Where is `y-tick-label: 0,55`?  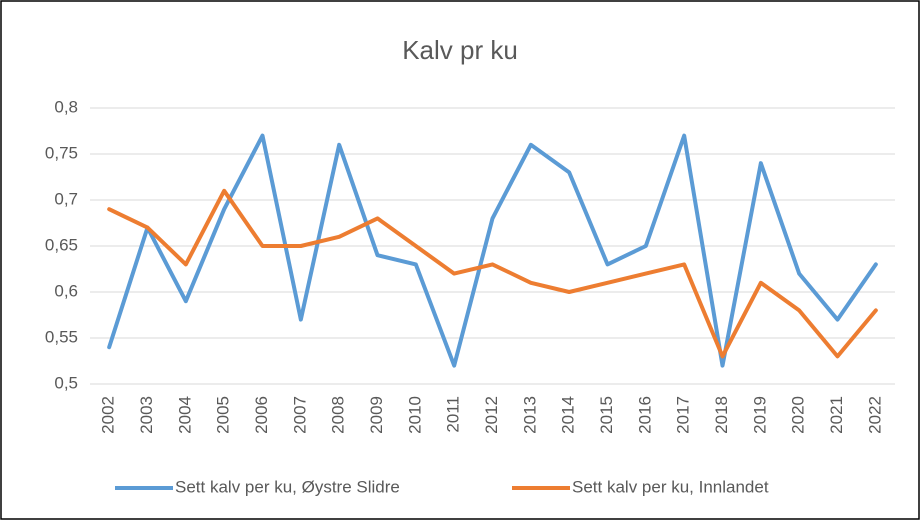 y-tick-label: 0,55 is located at coordinates (61, 336).